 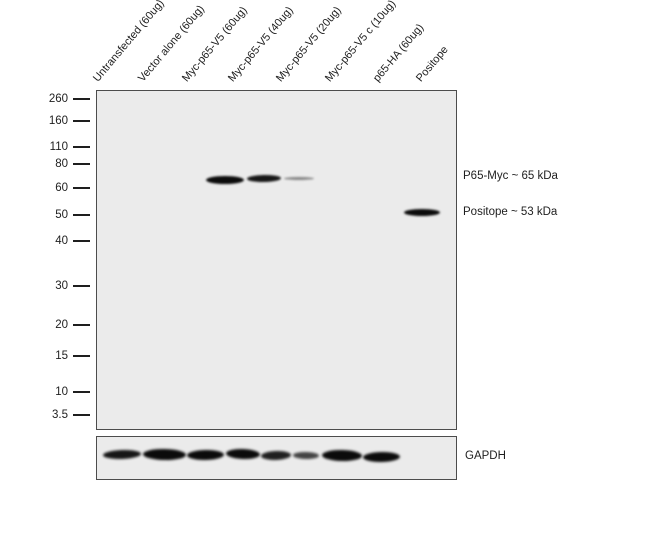 What do you see at coordinates (81, 415) in the screenshot?
I see `mw-marker-tick-3.5` at bounding box center [81, 415].